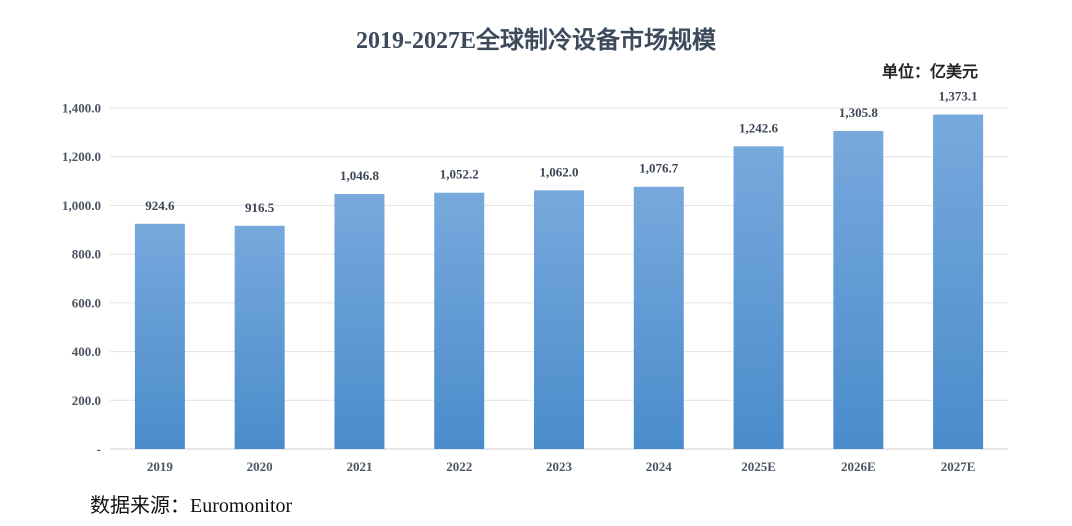 The width and height of the screenshot is (1072, 526). I want to click on y-tick-label: 200.0, so click(86, 400).